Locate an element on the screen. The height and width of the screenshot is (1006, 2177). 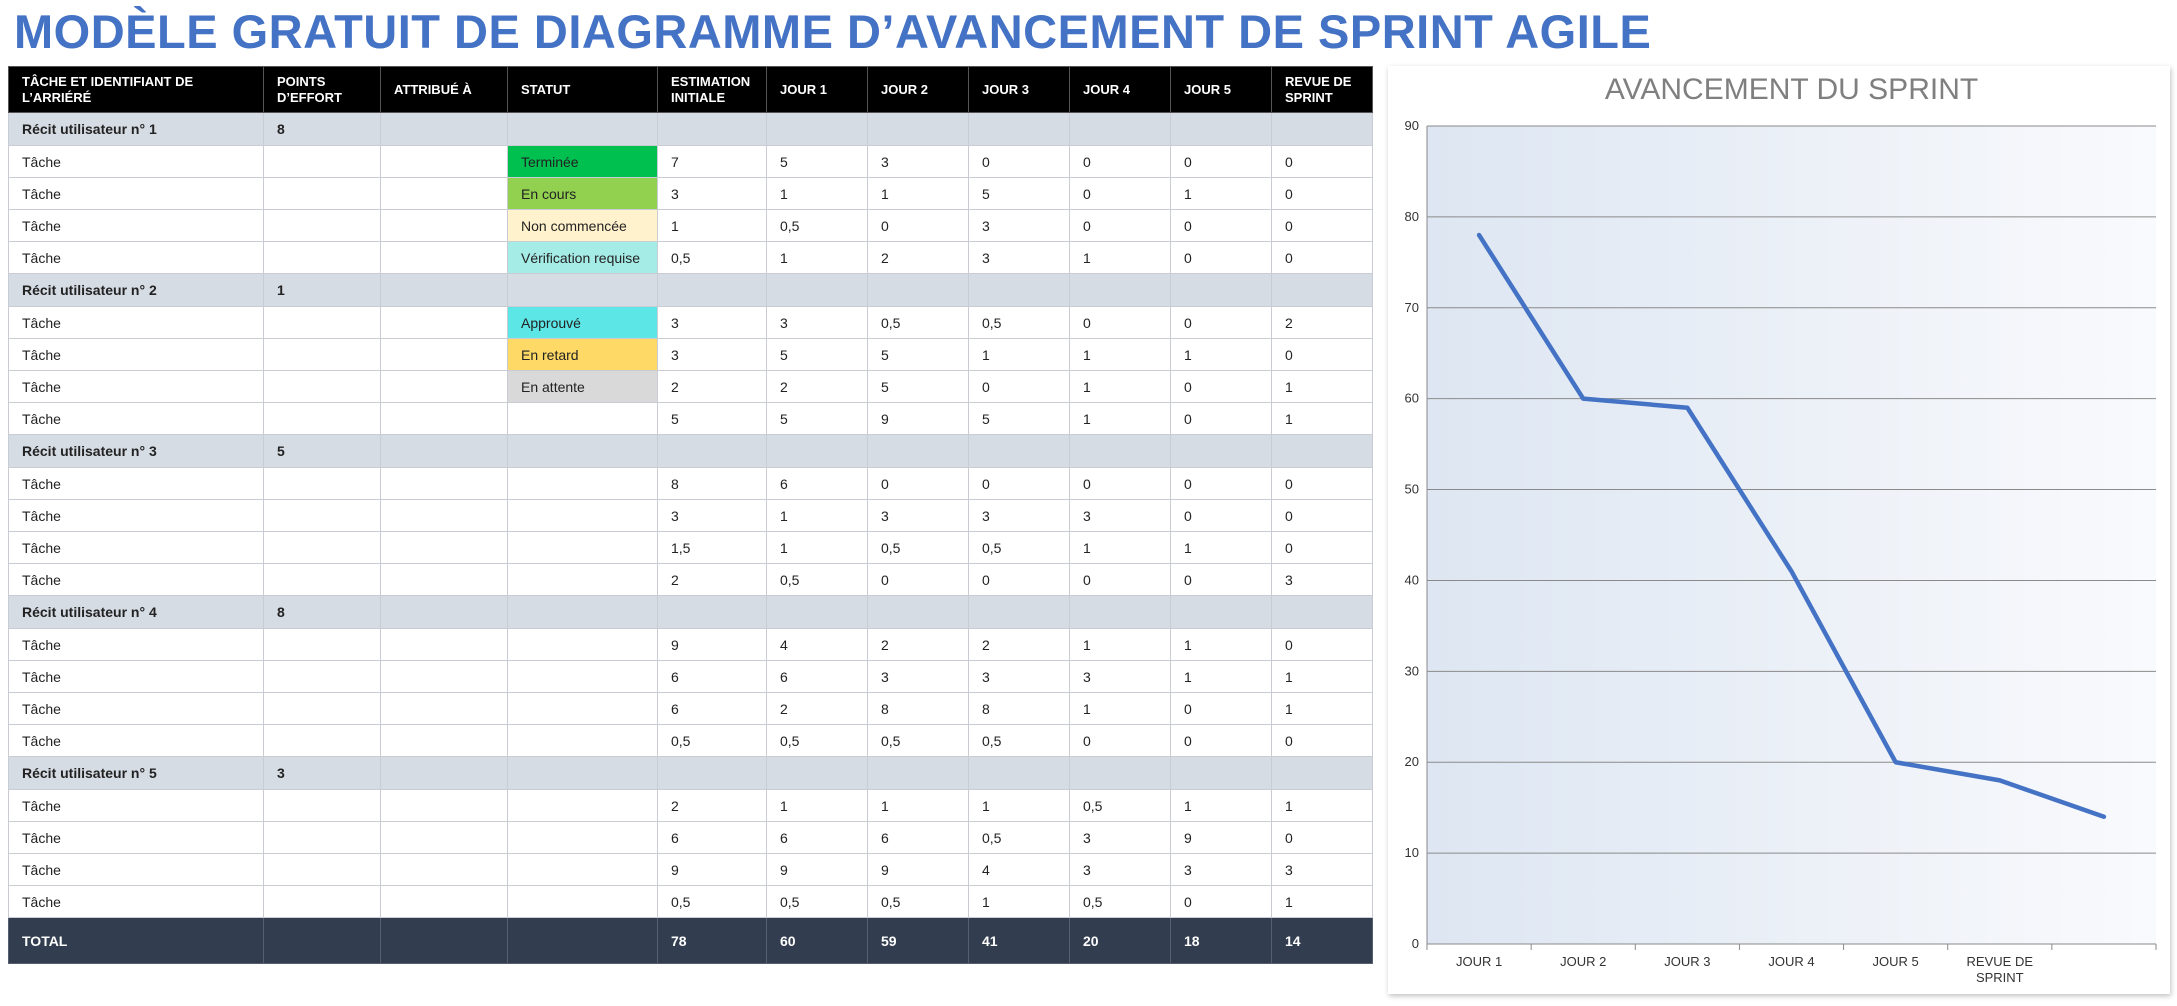
story-name-cell: Récit utilisateur n° 5 is located at coordinates (136, 773).